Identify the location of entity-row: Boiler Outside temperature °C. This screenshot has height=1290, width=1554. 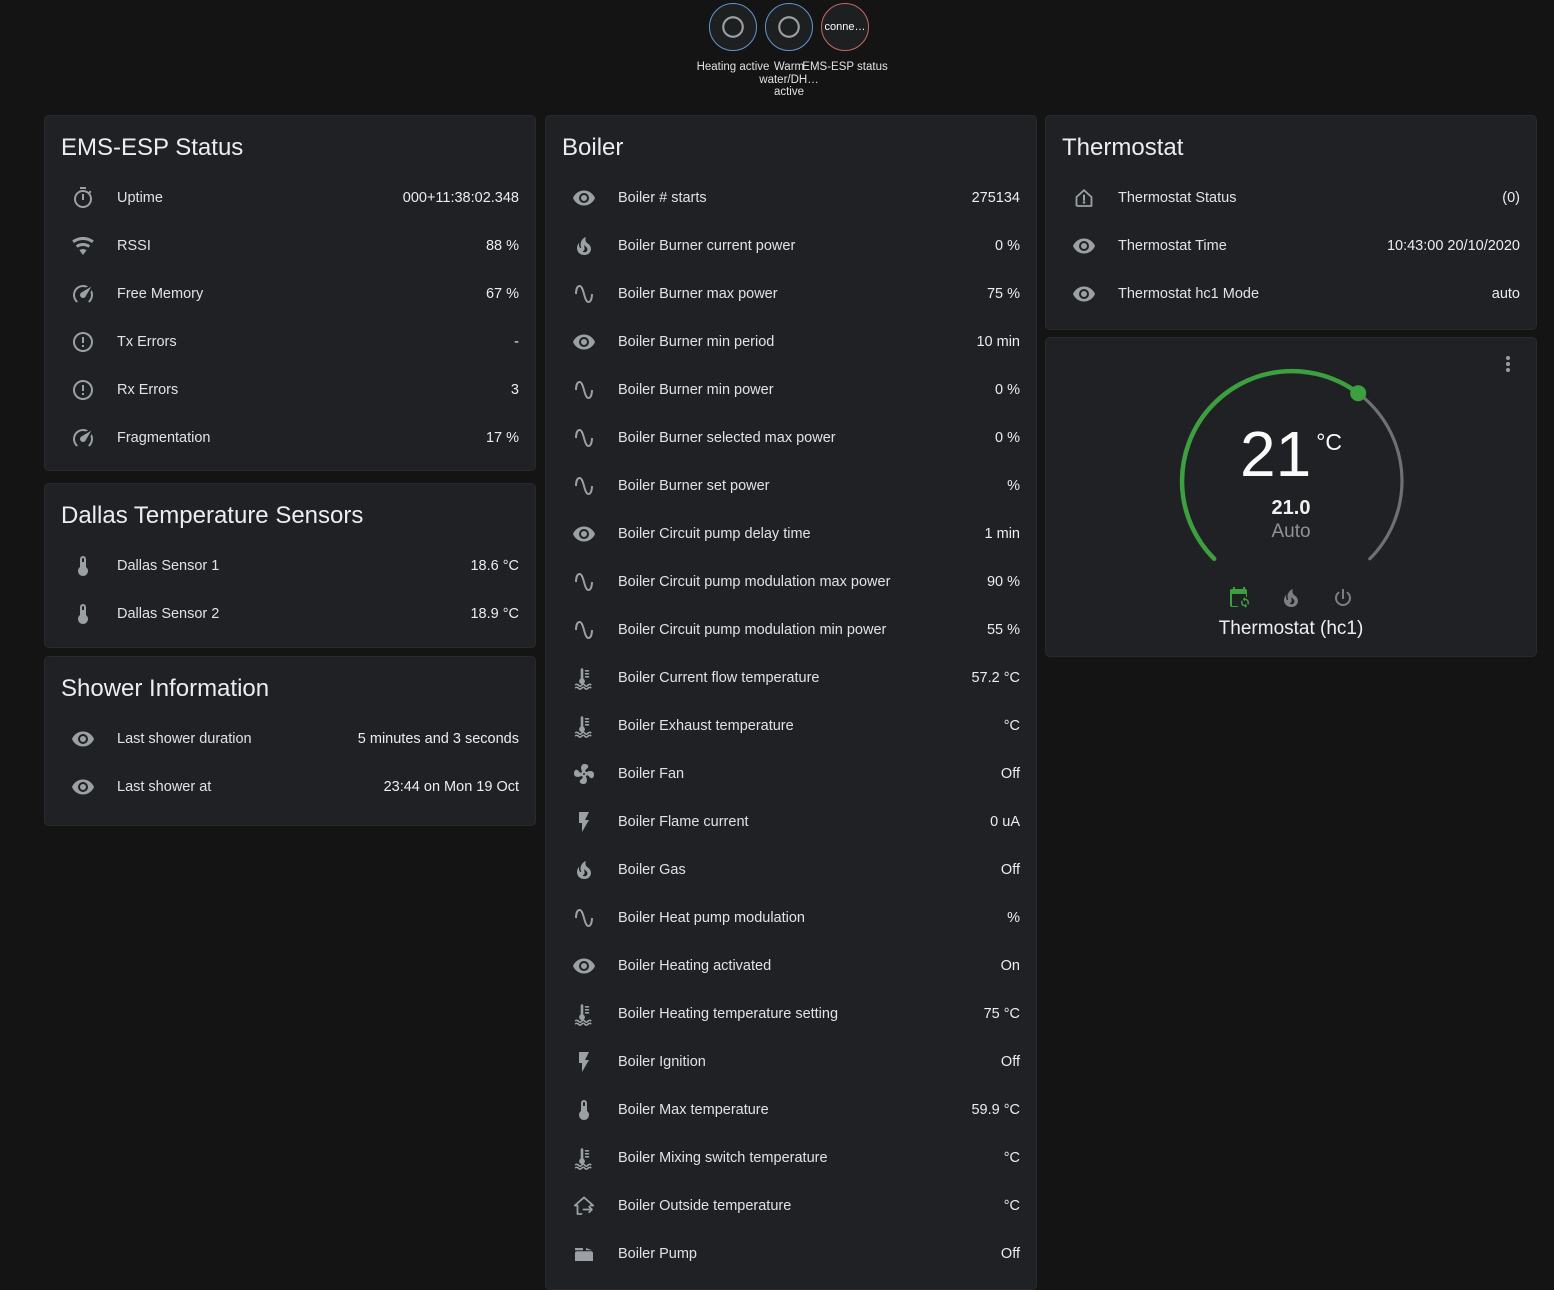
(791, 1206).